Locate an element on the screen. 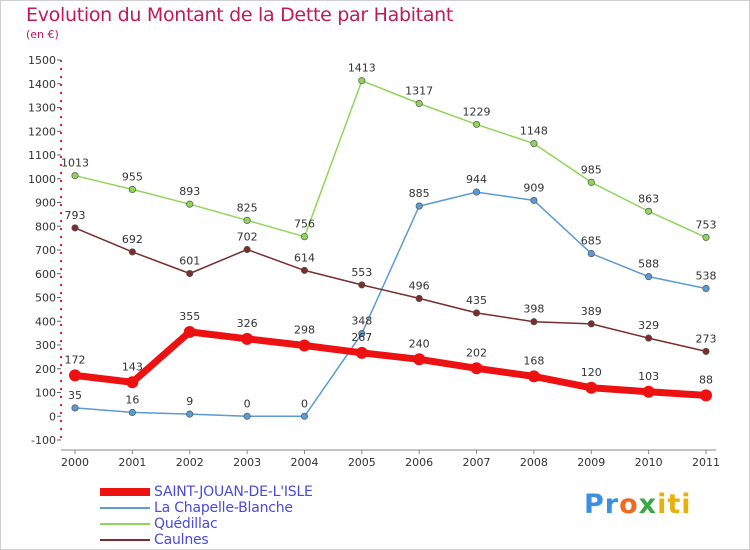 The image size is (750, 550). x-tick-label: 2003 is located at coordinates (247, 462).